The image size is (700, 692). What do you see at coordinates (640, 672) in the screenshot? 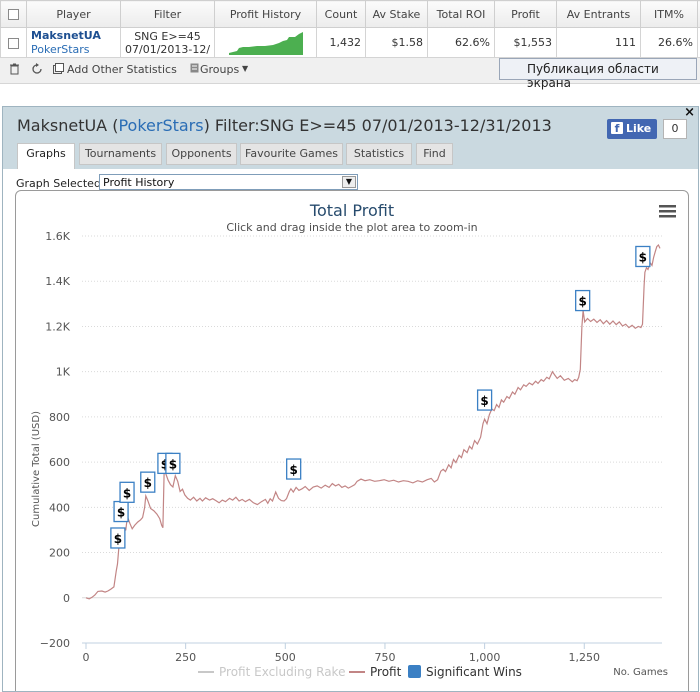
I see `x-axis-label: No. Games` at bounding box center [640, 672].